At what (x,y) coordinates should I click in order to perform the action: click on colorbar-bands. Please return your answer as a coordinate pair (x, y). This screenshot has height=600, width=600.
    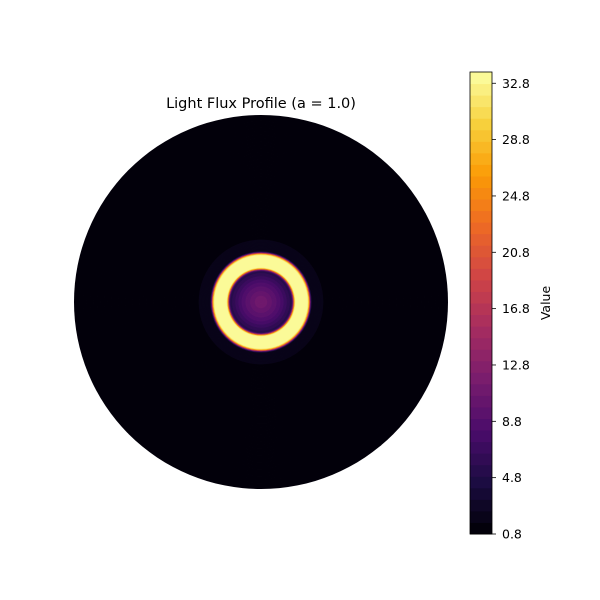
    Looking at the image, I should click on (481, 303).